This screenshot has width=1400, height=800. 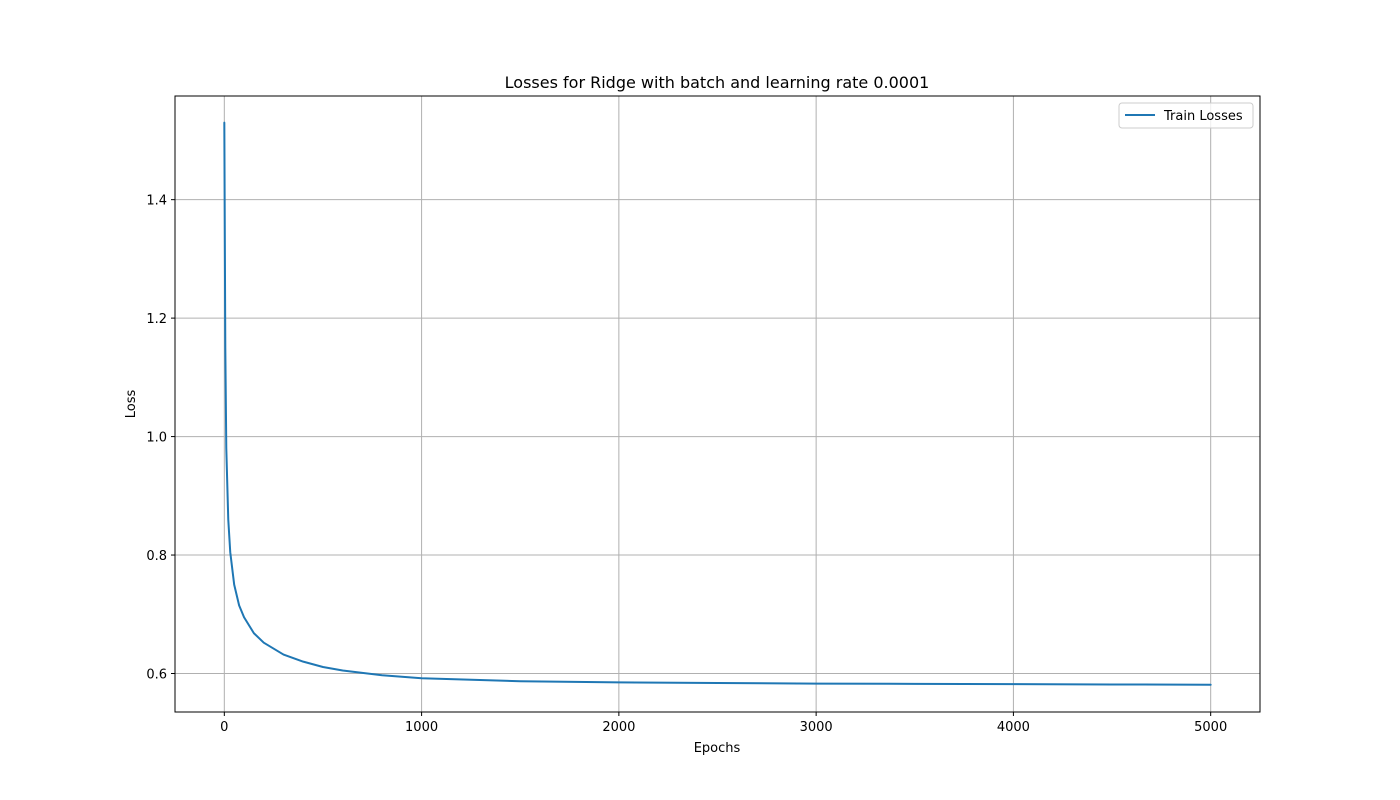 What do you see at coordinates (618, 727) in the screenshot?
I see `x-tick-label: 2000` at bounding box center [618, 727].